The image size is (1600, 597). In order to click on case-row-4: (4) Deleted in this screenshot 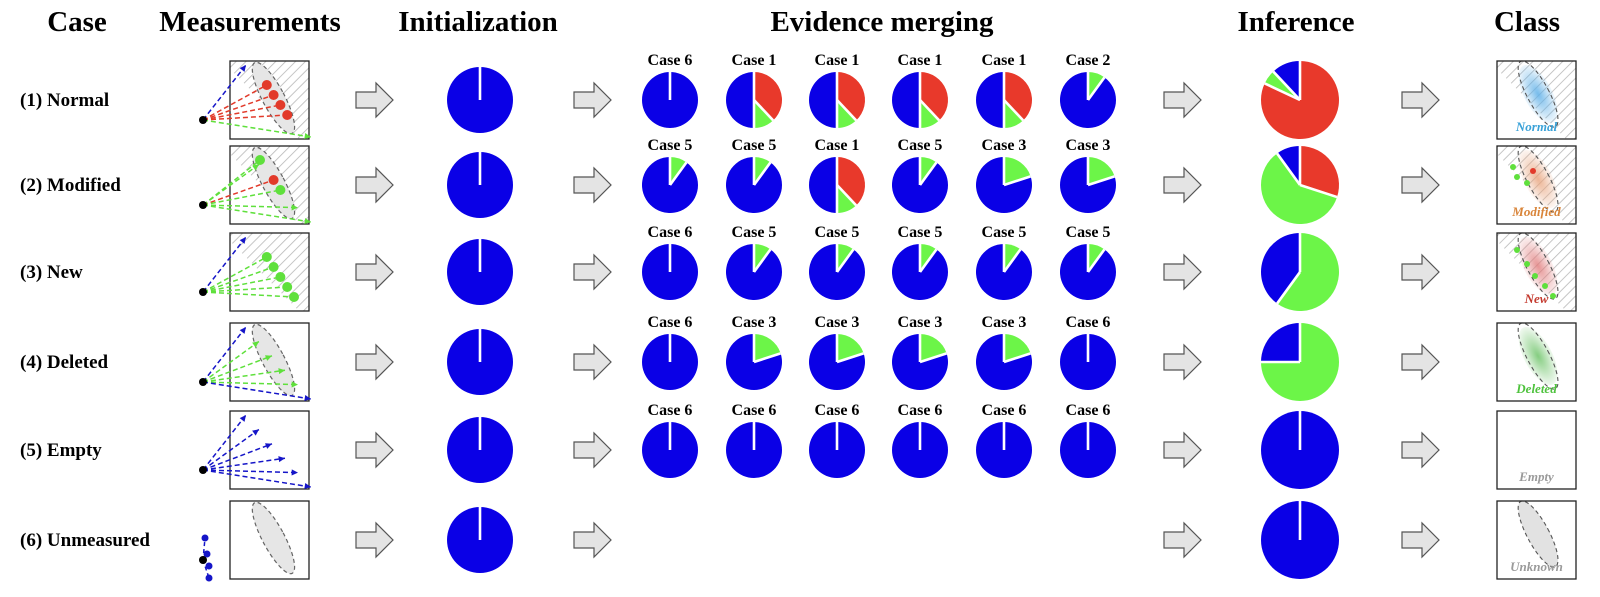, I will do `click(64, 362)`.